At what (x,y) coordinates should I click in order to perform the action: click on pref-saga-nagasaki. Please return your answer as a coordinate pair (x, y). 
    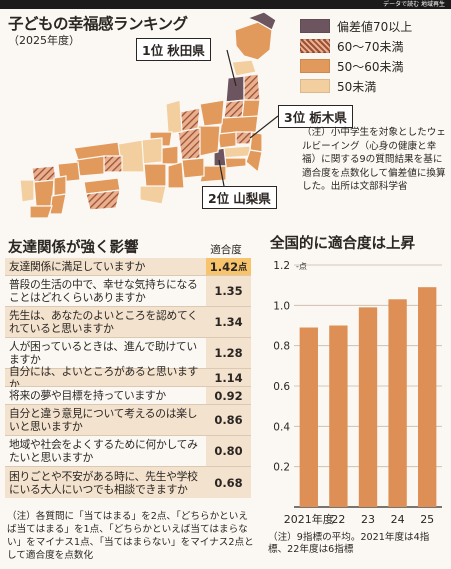
    Looking at the image, I should click on (27, 191).